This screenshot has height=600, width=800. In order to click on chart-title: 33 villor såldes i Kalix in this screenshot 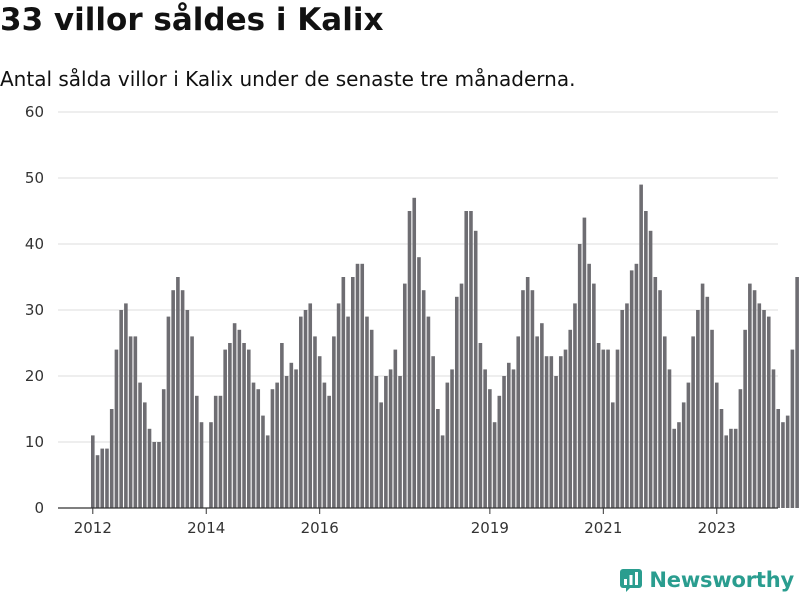, I will do `click(192, 20)`.